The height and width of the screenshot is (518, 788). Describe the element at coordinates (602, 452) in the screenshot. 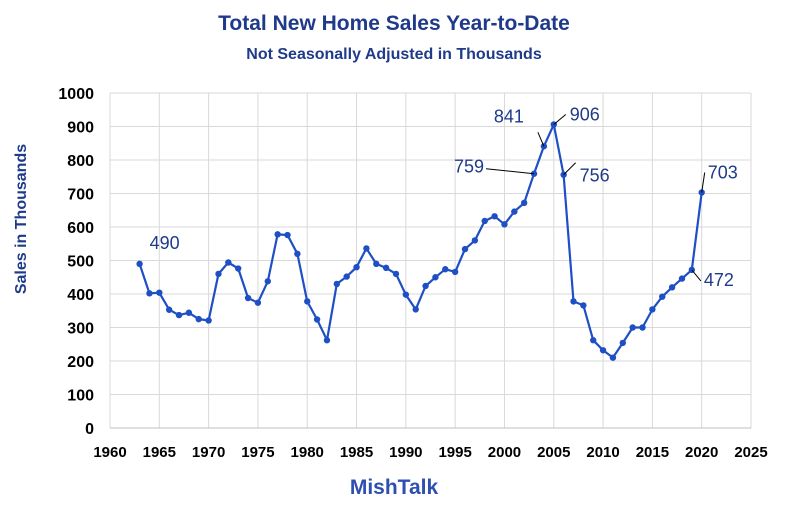

I see `x-tick-label: 2010` at that location.